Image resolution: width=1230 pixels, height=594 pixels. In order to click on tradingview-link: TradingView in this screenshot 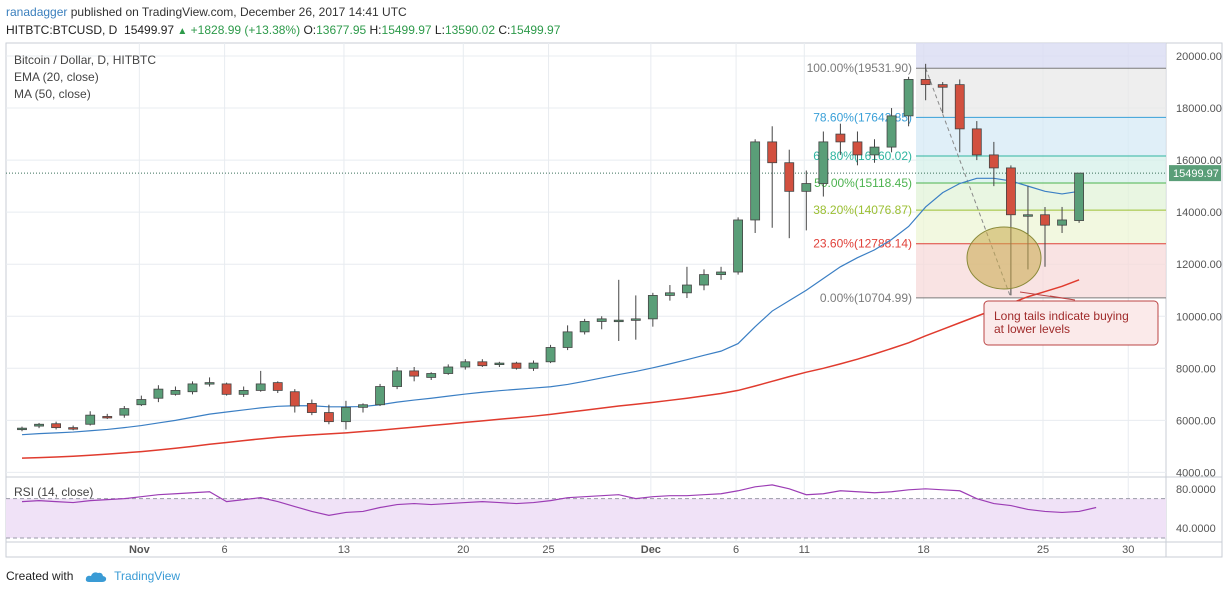, I will do `click(147, 576)`.